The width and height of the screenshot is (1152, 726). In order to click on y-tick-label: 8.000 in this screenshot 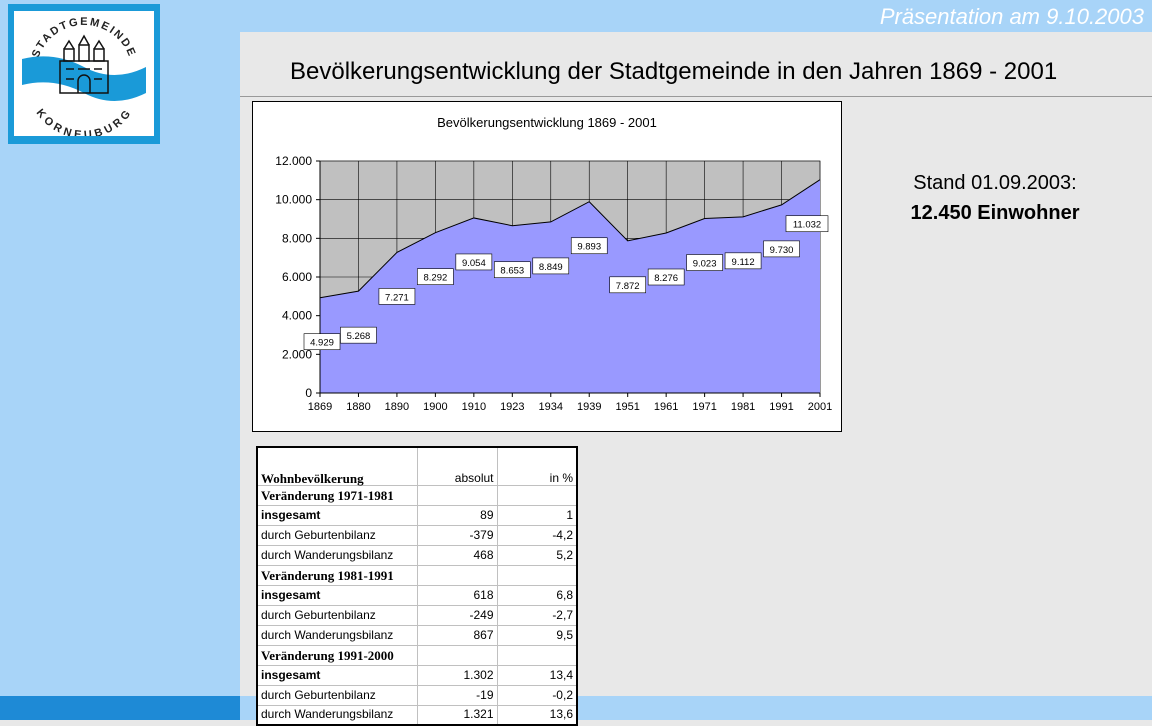, I will do `click(297, 238)`.